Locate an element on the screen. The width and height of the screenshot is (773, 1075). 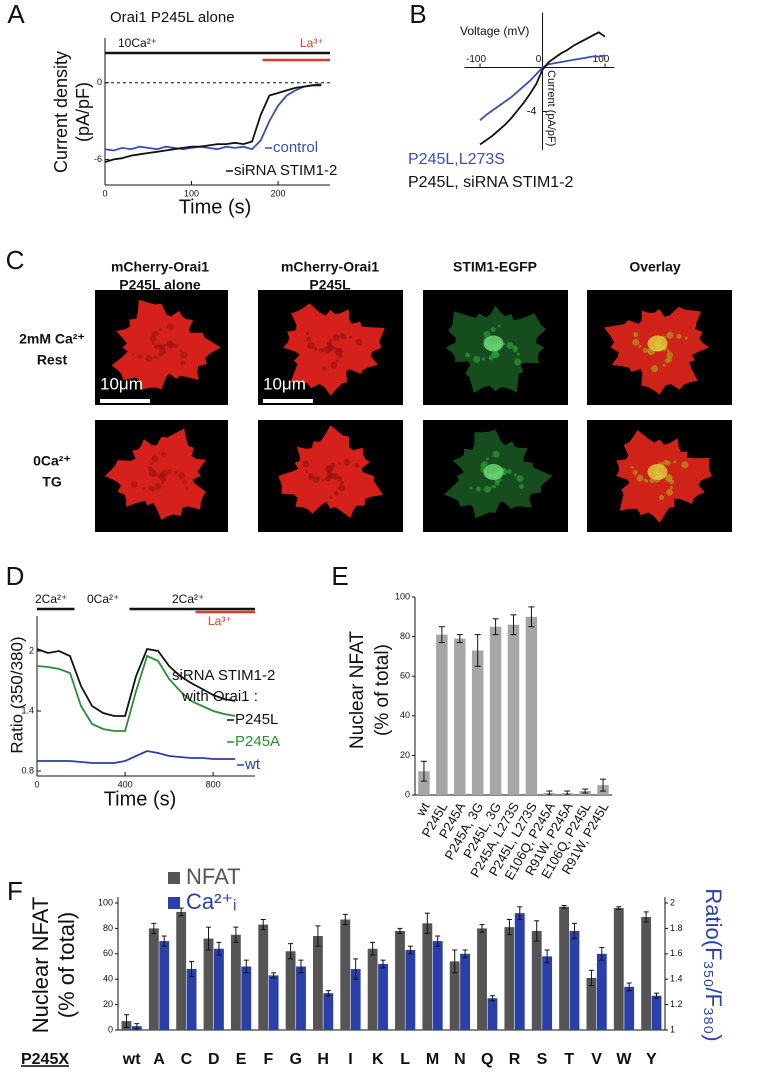
x-tick-label: G is located at coordinates (296, 1059).